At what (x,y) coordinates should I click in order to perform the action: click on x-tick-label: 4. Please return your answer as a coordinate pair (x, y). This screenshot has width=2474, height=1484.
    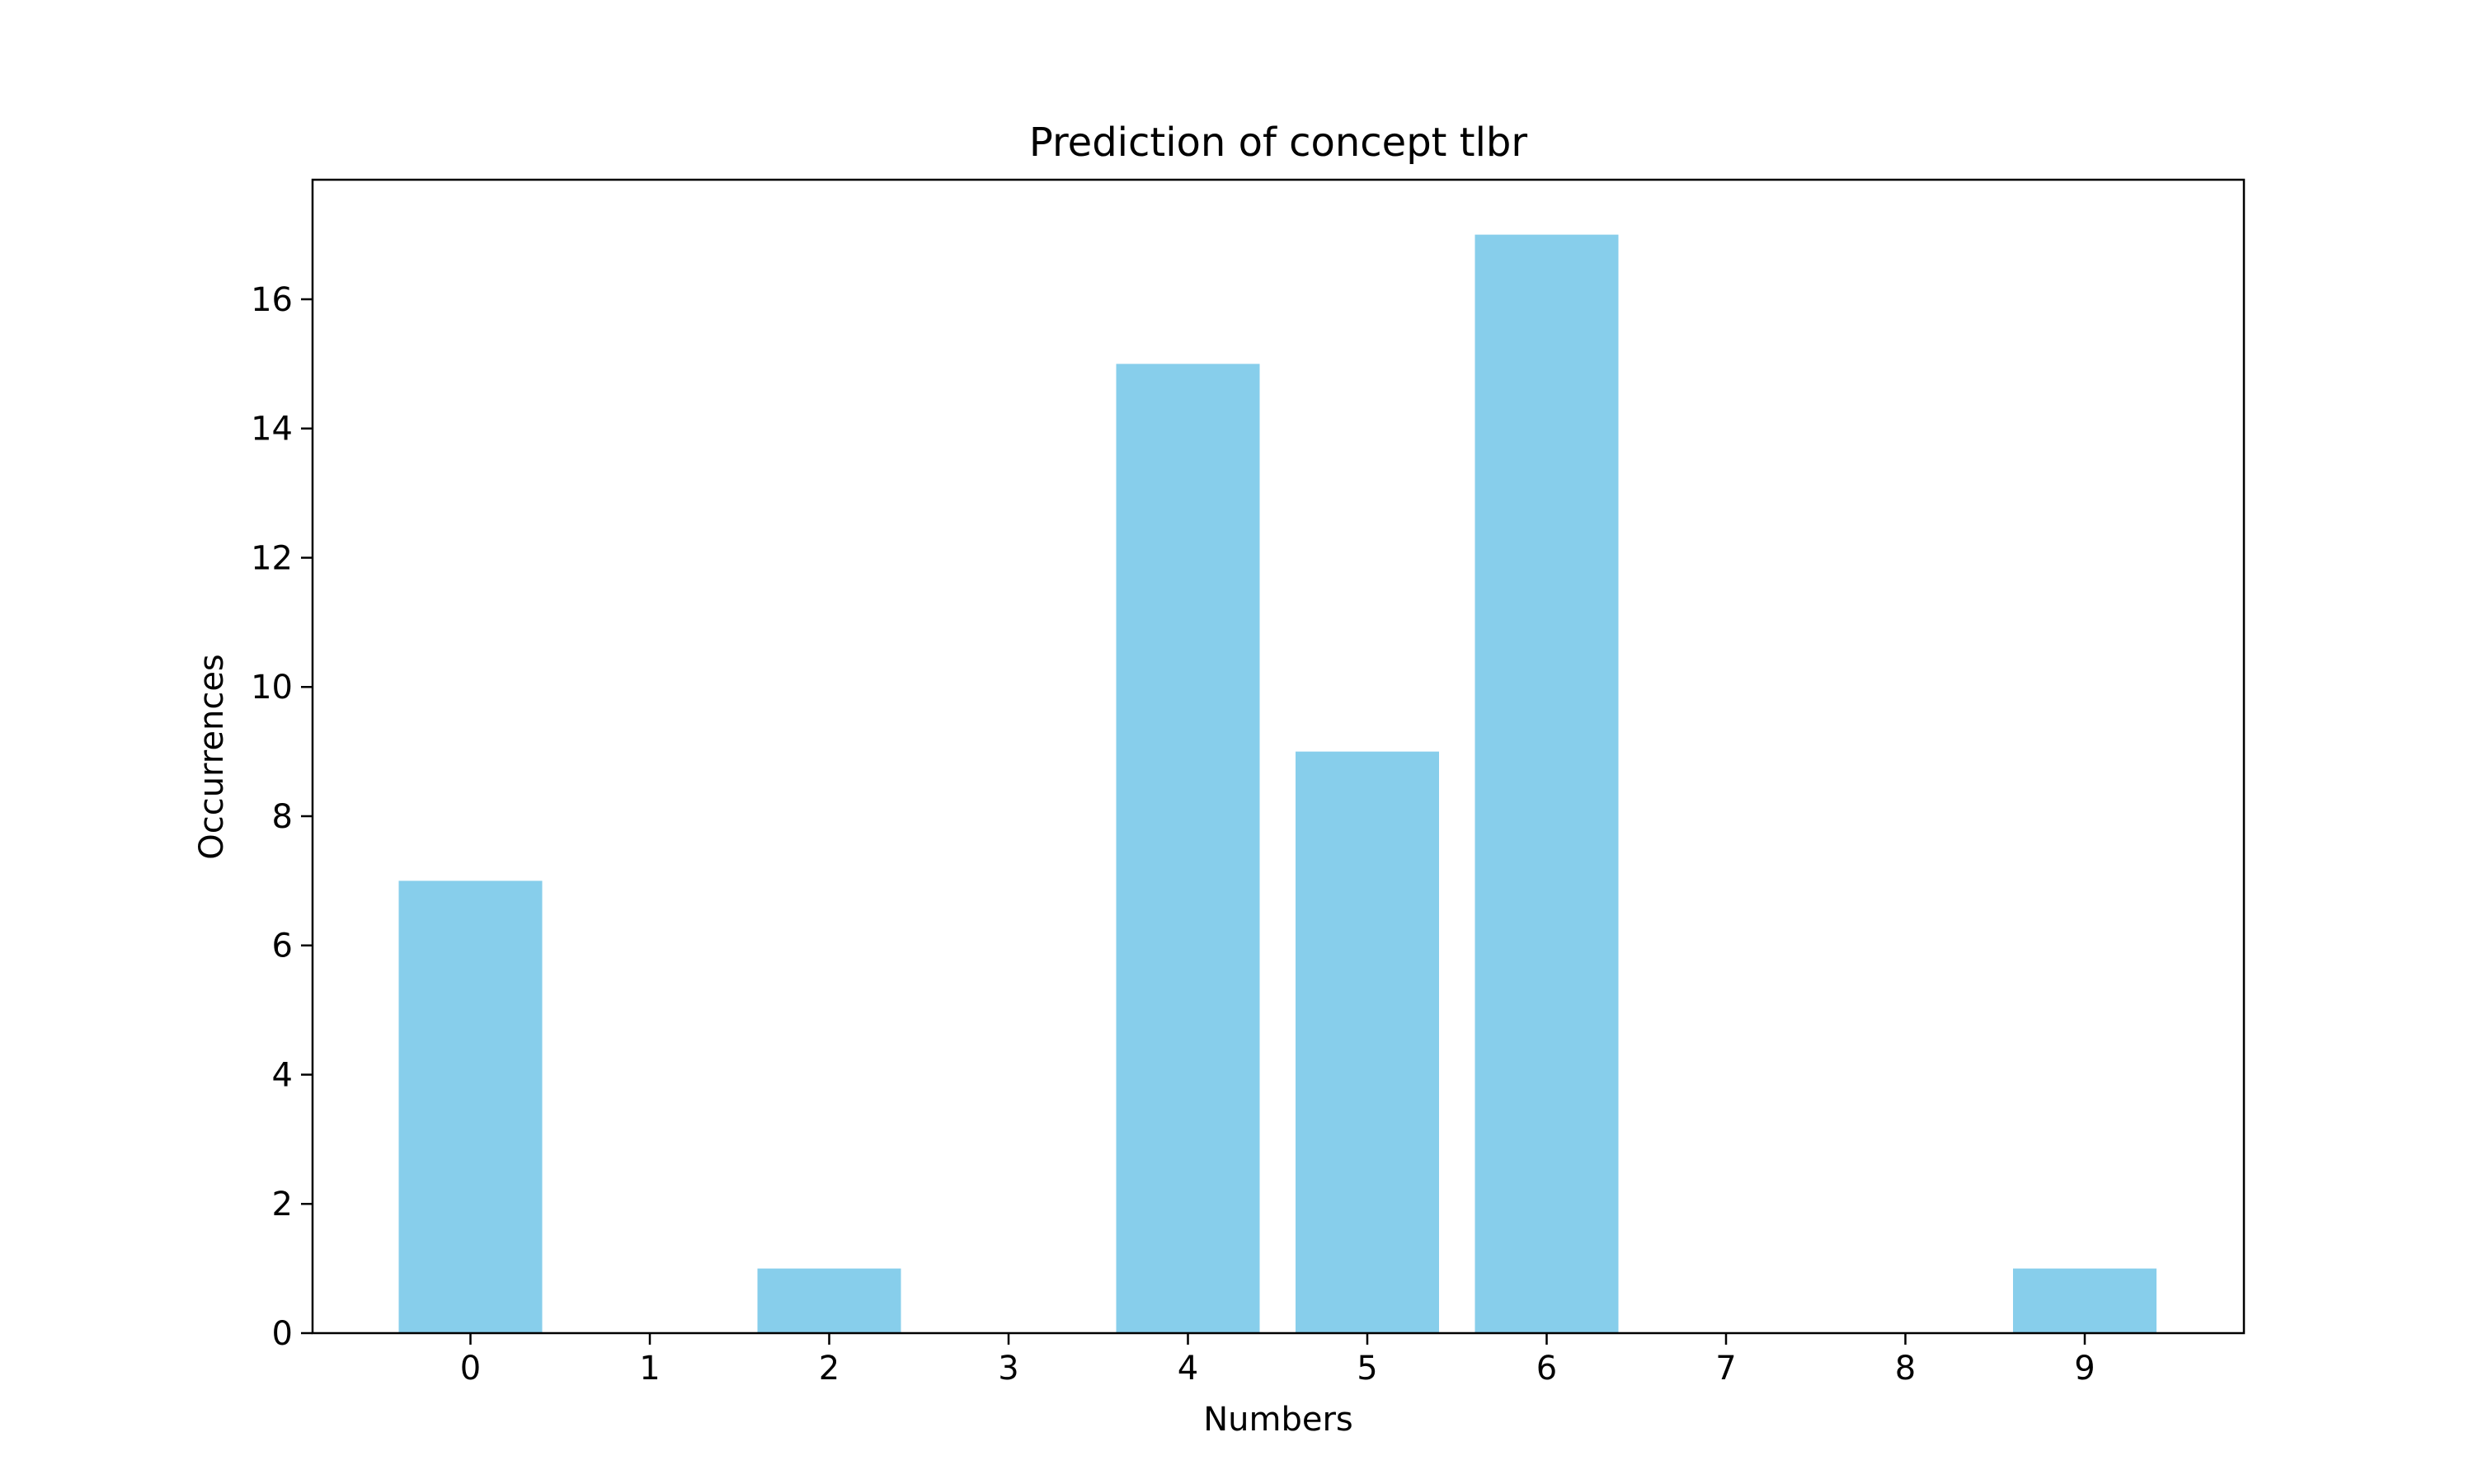
    Looking at the image, I should click on (1188, 1369).